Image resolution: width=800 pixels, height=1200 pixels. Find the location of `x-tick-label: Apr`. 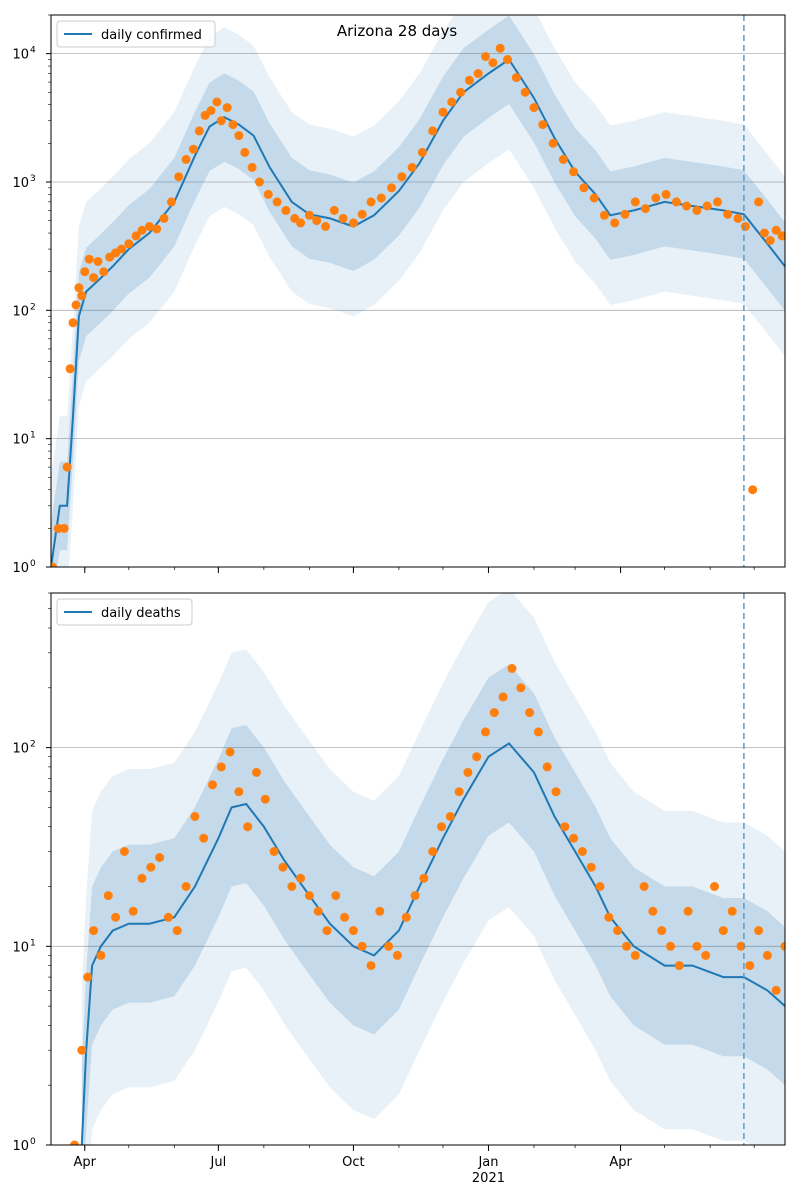

x-tick-label: Apr is located at coordinates (620, 1162).